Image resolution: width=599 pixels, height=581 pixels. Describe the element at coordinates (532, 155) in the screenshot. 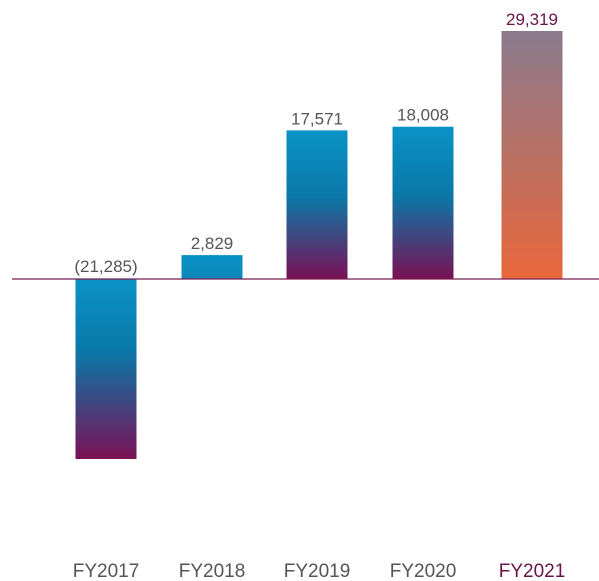

I see `bar-fy2021` at that location.